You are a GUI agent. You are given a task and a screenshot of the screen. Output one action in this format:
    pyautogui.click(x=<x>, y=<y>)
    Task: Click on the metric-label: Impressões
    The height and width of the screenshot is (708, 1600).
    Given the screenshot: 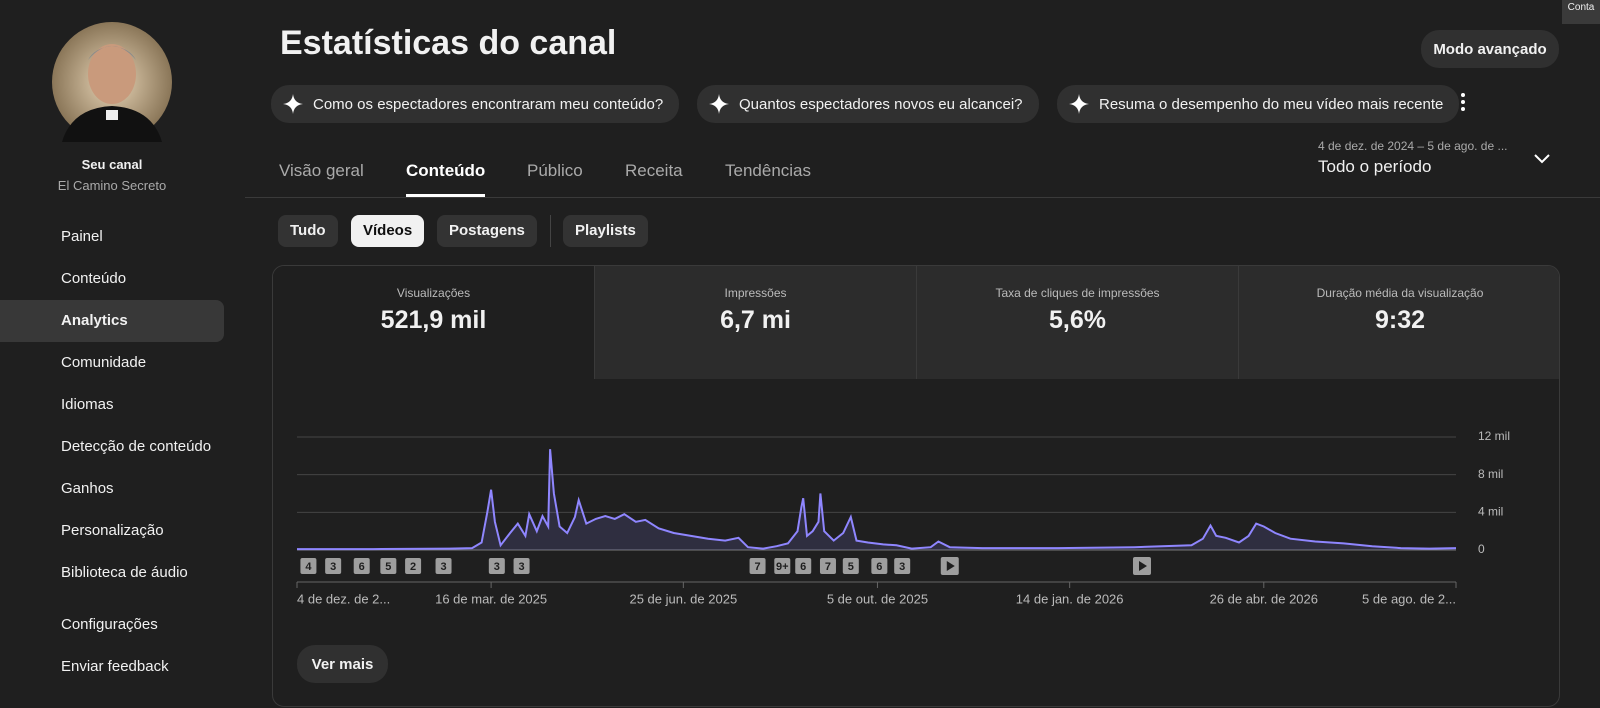 What is the action you would take?
    pyautogui.click(x=755, y=293)
    